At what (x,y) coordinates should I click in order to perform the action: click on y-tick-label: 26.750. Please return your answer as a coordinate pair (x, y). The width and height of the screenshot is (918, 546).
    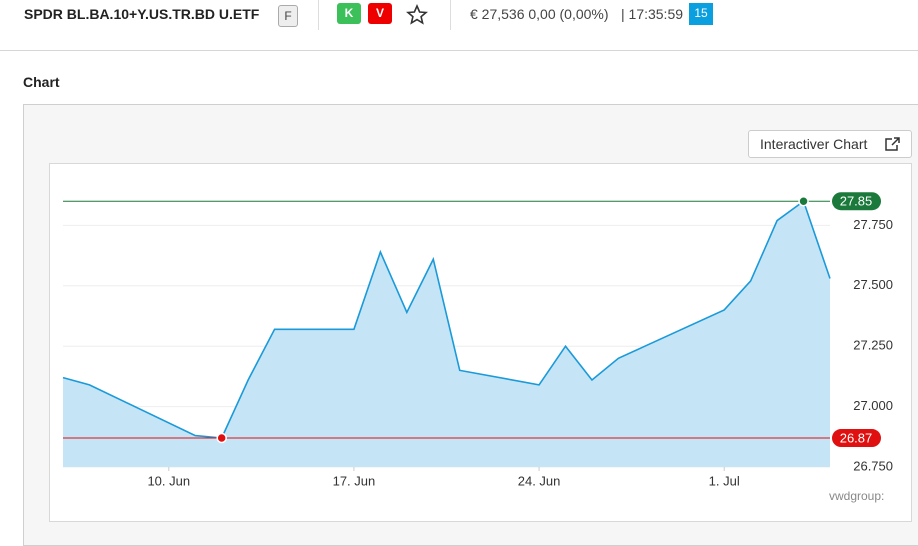
    Looking at the image, I should click on (873, 465).